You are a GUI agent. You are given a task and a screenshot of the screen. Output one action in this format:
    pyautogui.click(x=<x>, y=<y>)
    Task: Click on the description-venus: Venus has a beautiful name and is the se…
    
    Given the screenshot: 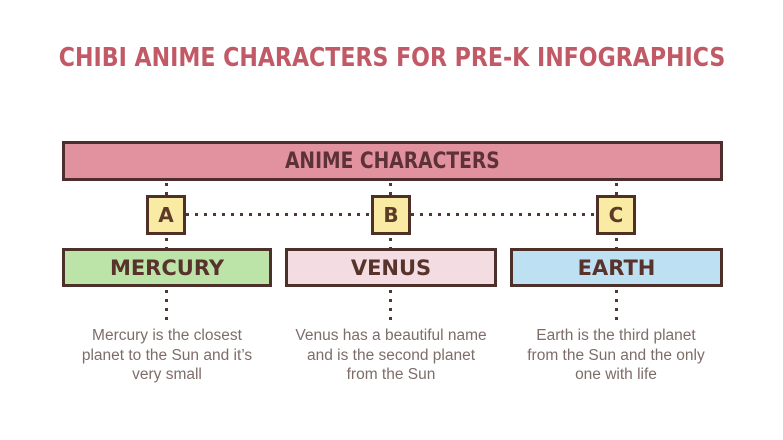 What is the action you would take?
    pyautogui.click(x=391, y=355)
    